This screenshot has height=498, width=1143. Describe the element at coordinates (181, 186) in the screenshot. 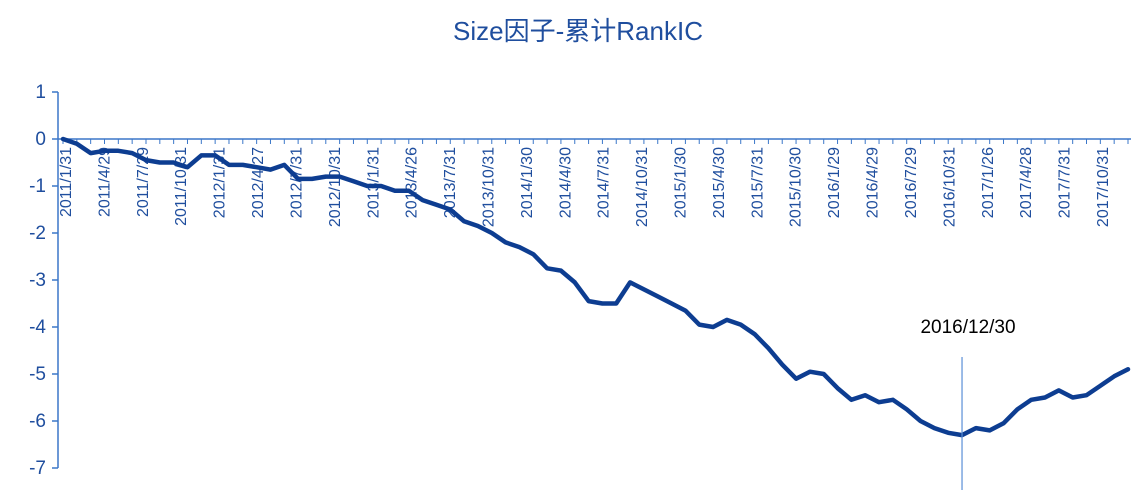

I see `x-tick-label: 2011/10/31` at that location.